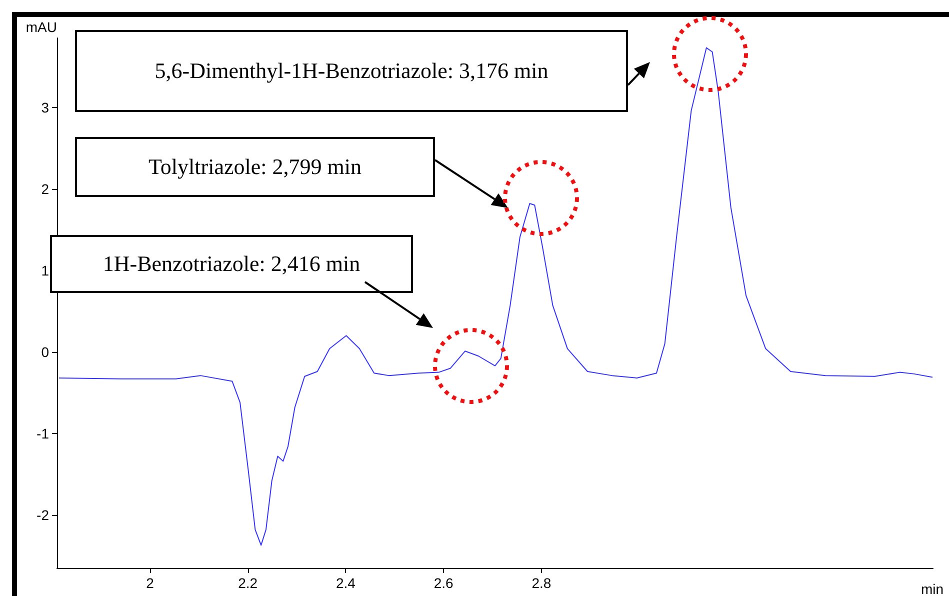  I want to click on y-tick-label: -1, so click(43, 433).